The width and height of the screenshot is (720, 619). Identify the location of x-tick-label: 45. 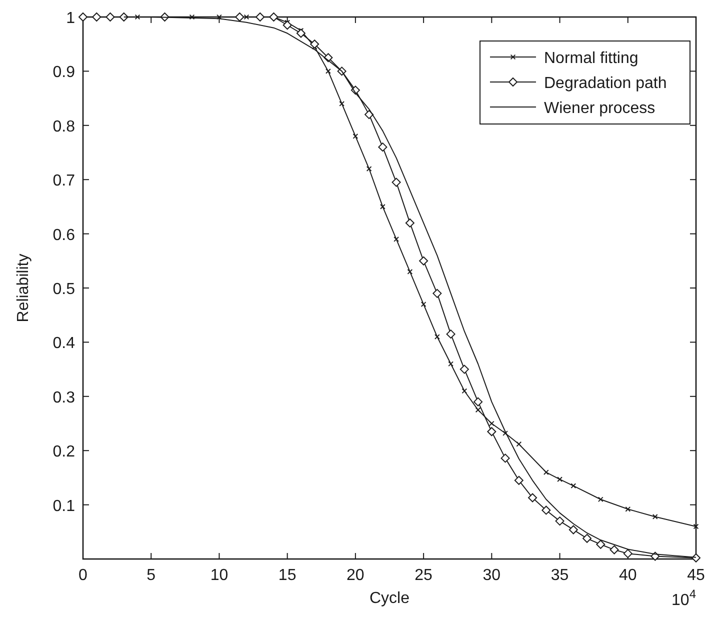
(696, 575).